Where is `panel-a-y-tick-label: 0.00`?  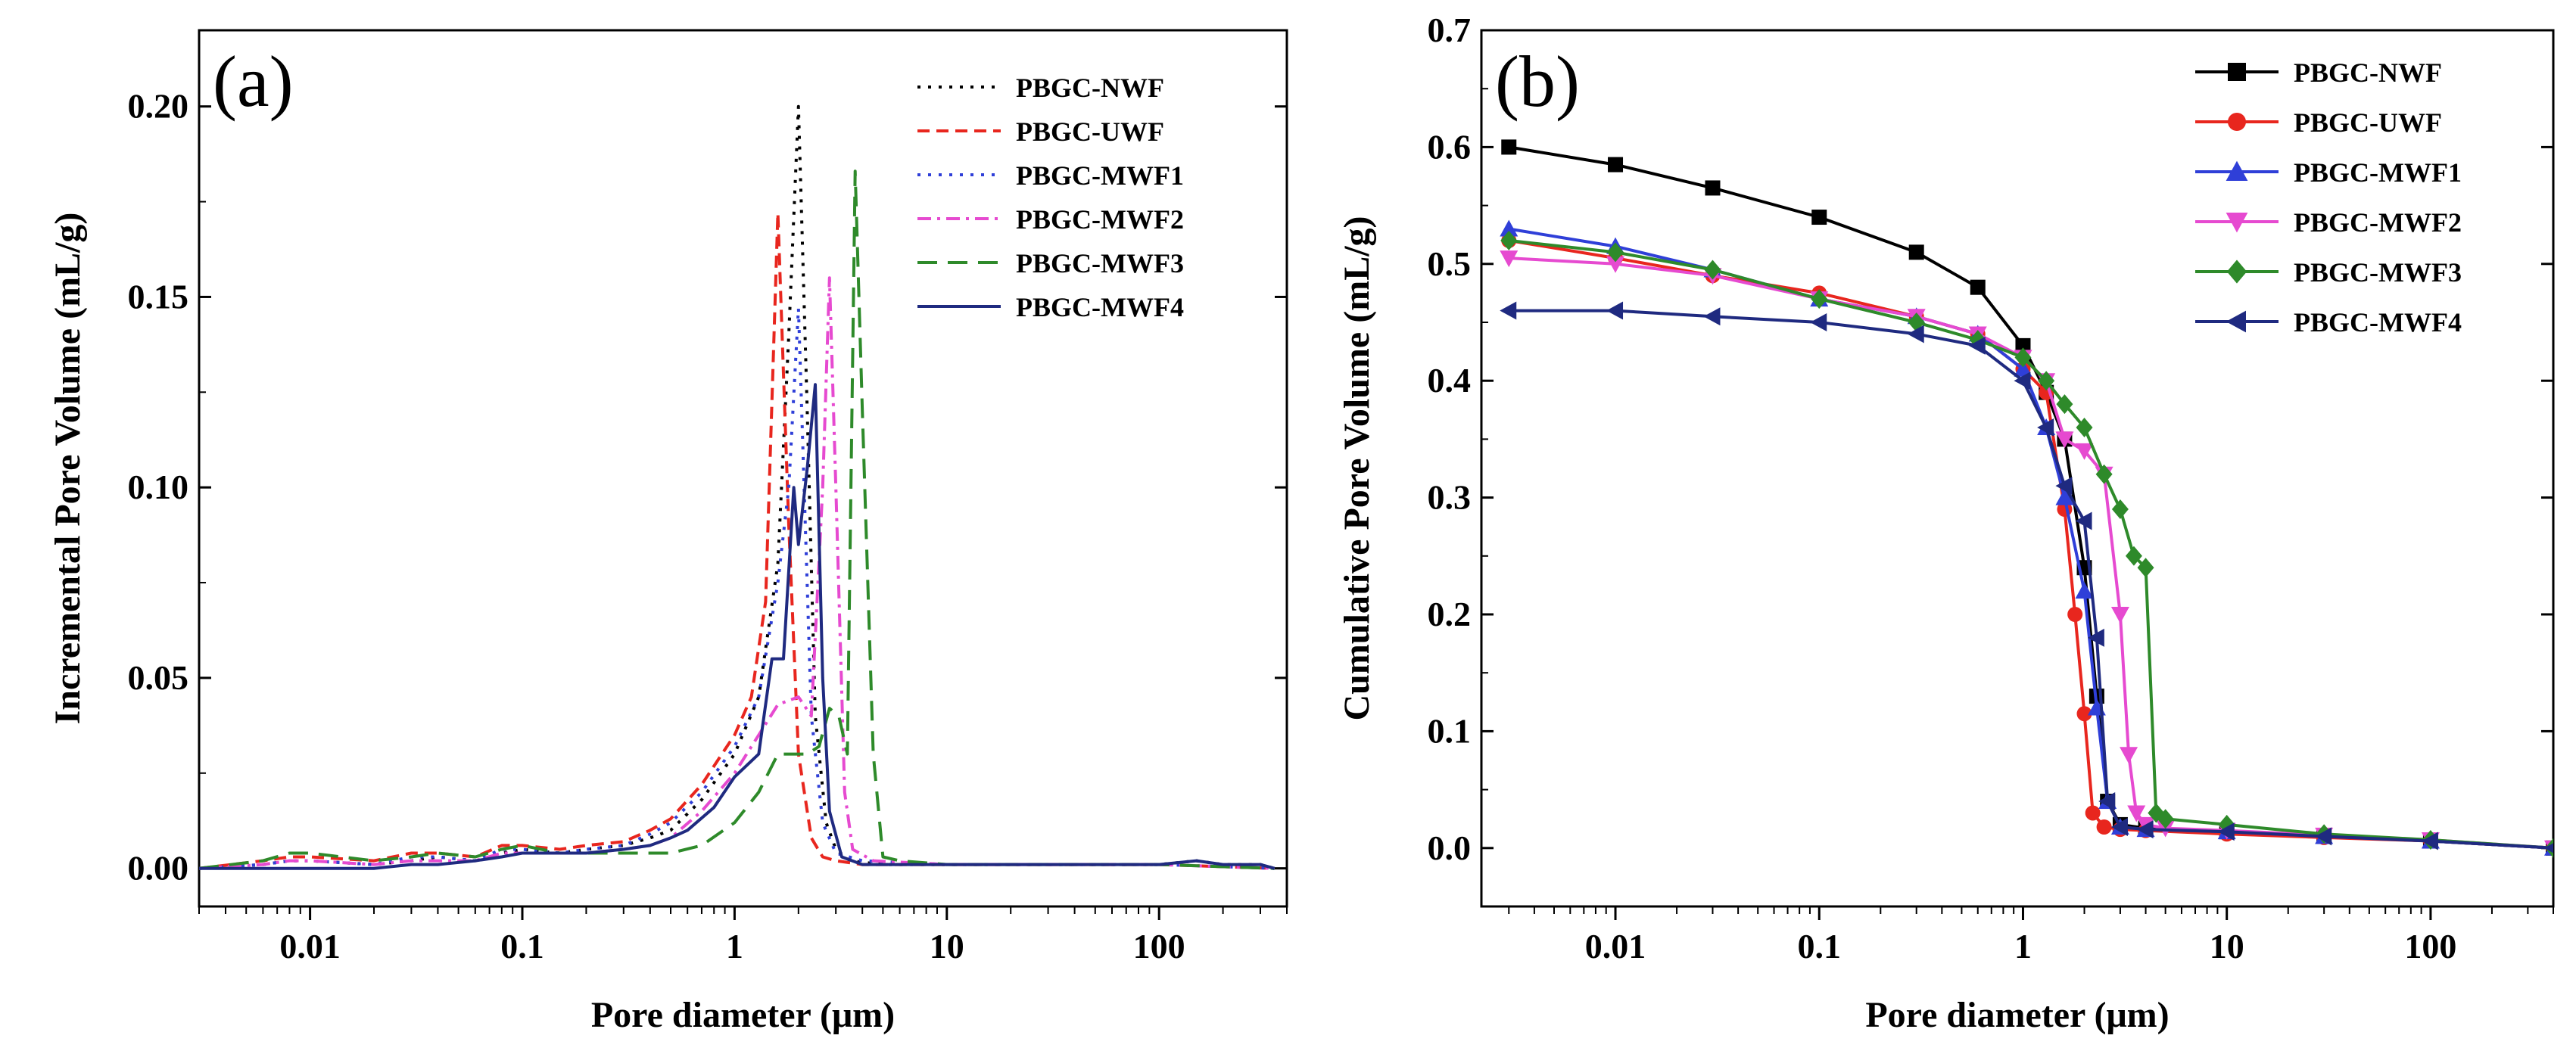 panel-a-y-tick-label: 0.00 is located at coordinates (158, 868).